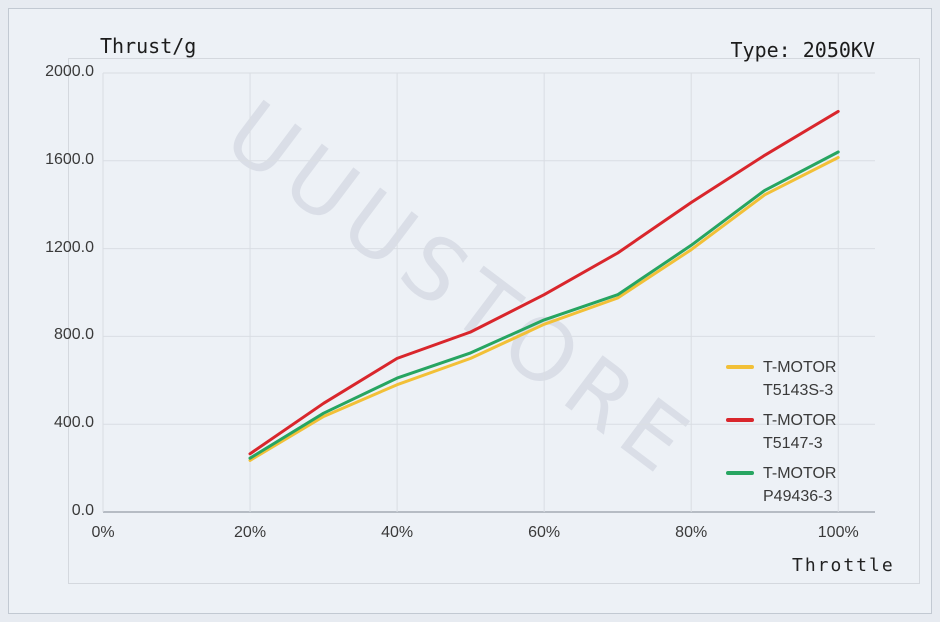  What do you see at coordinates (798, 496) in the screenshot?
I see `legend-label-line2: P49436-3` at bounding box center [798, 496].